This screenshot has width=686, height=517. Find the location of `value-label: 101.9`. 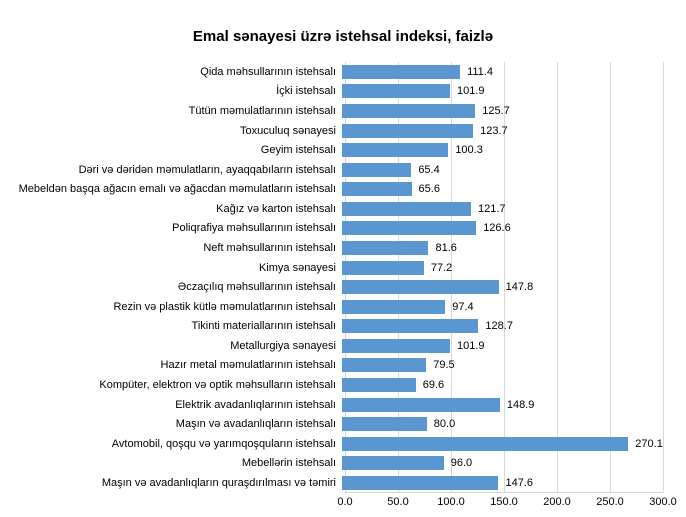

value-label: 101.9 is located at coordinates (471, 91).